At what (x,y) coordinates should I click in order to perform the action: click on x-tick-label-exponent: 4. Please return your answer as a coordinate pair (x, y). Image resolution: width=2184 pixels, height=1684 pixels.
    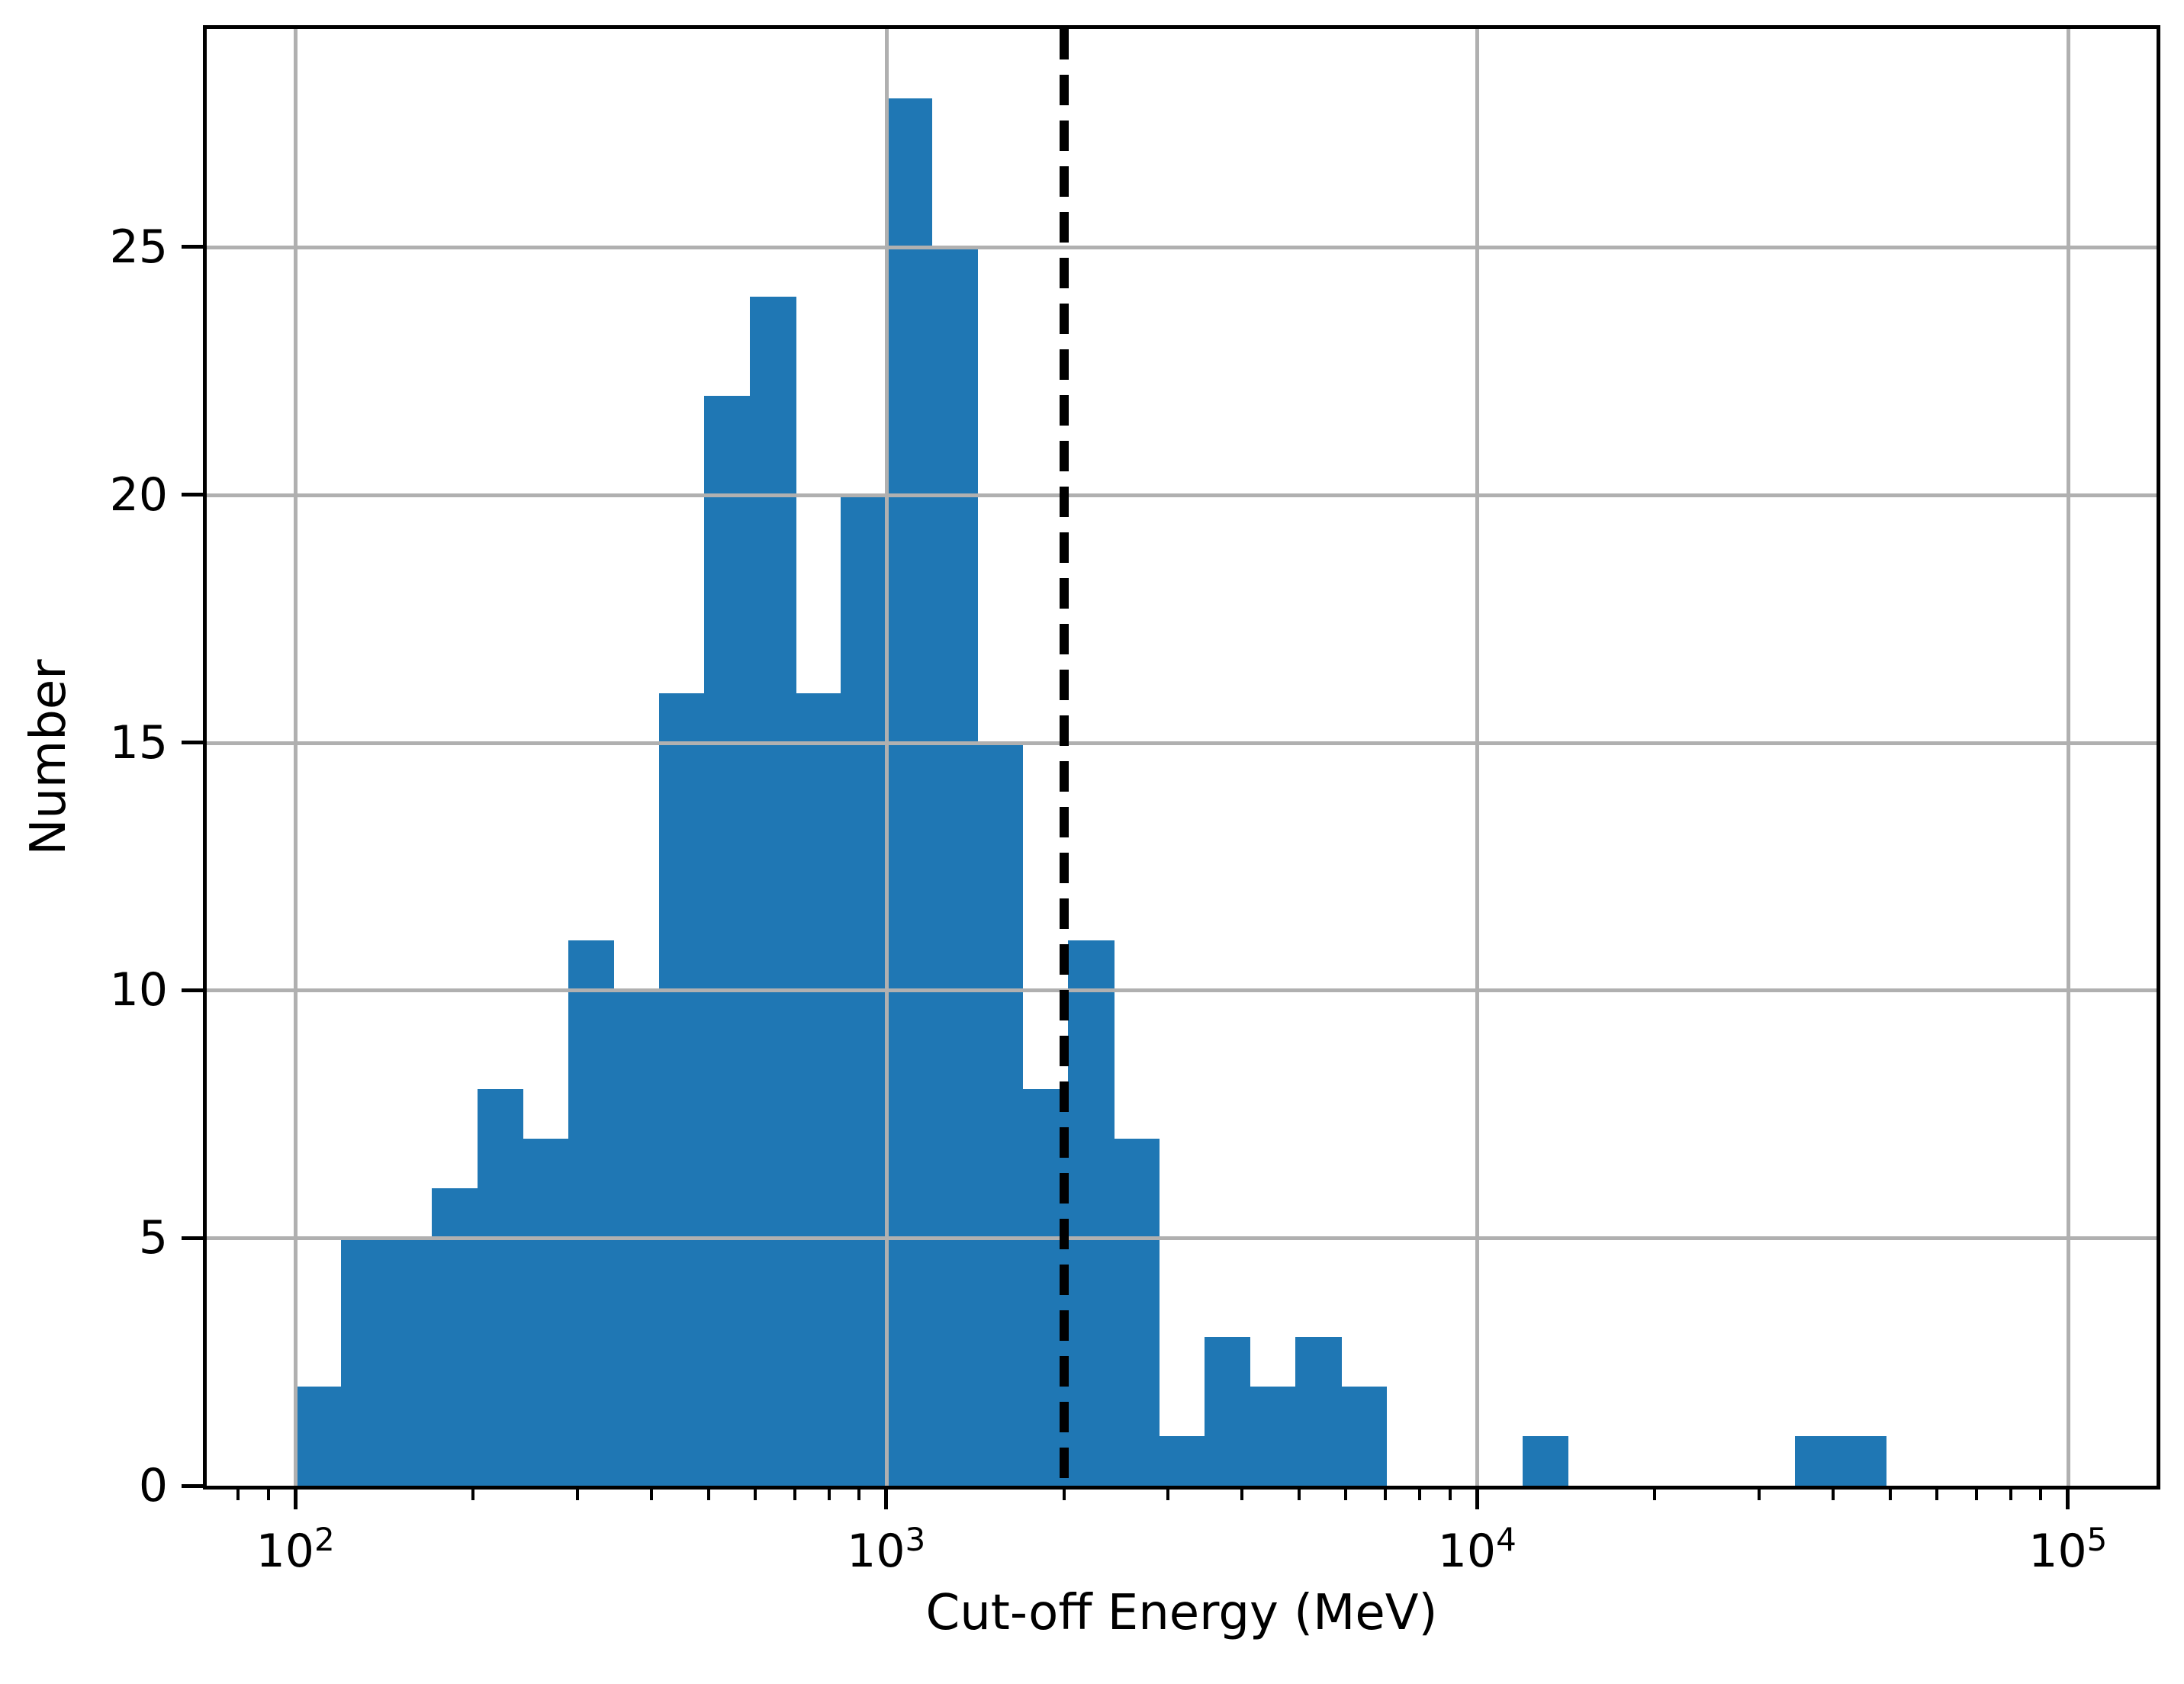
    Looking at the image, I should click on (1506, 1539).